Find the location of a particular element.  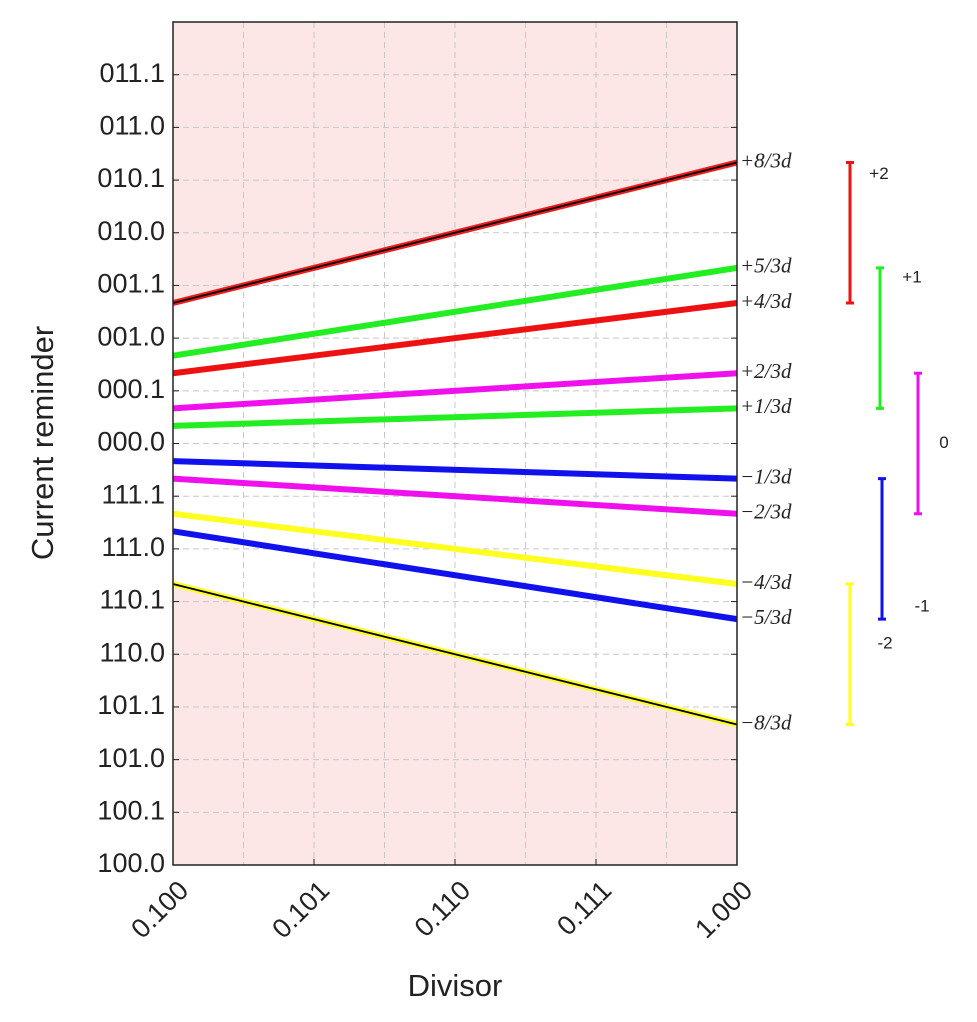

line-label: −5/3d is located at coordinates (766, 617).